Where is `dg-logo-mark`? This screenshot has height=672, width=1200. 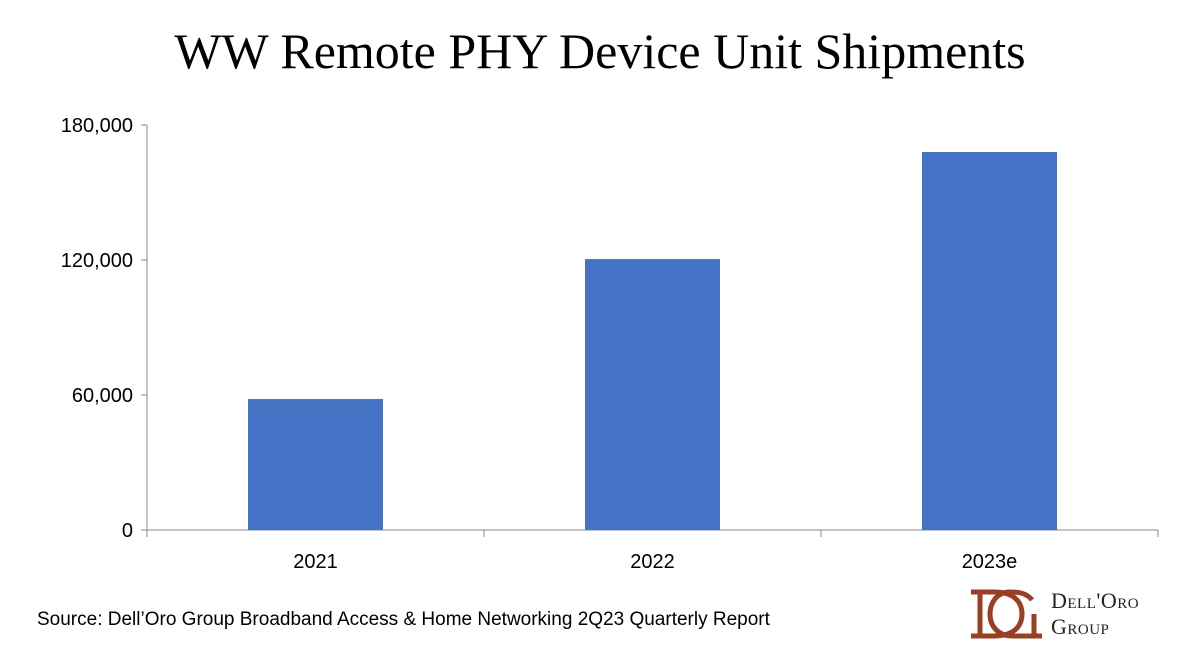
dg-logo-mark is located at coordinates (1006, 614).